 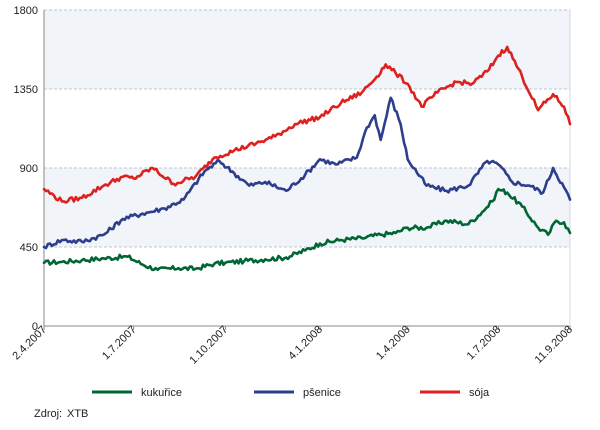 I want to click on x-tick-label: 4.1.2008, so click(x=305, y=343).